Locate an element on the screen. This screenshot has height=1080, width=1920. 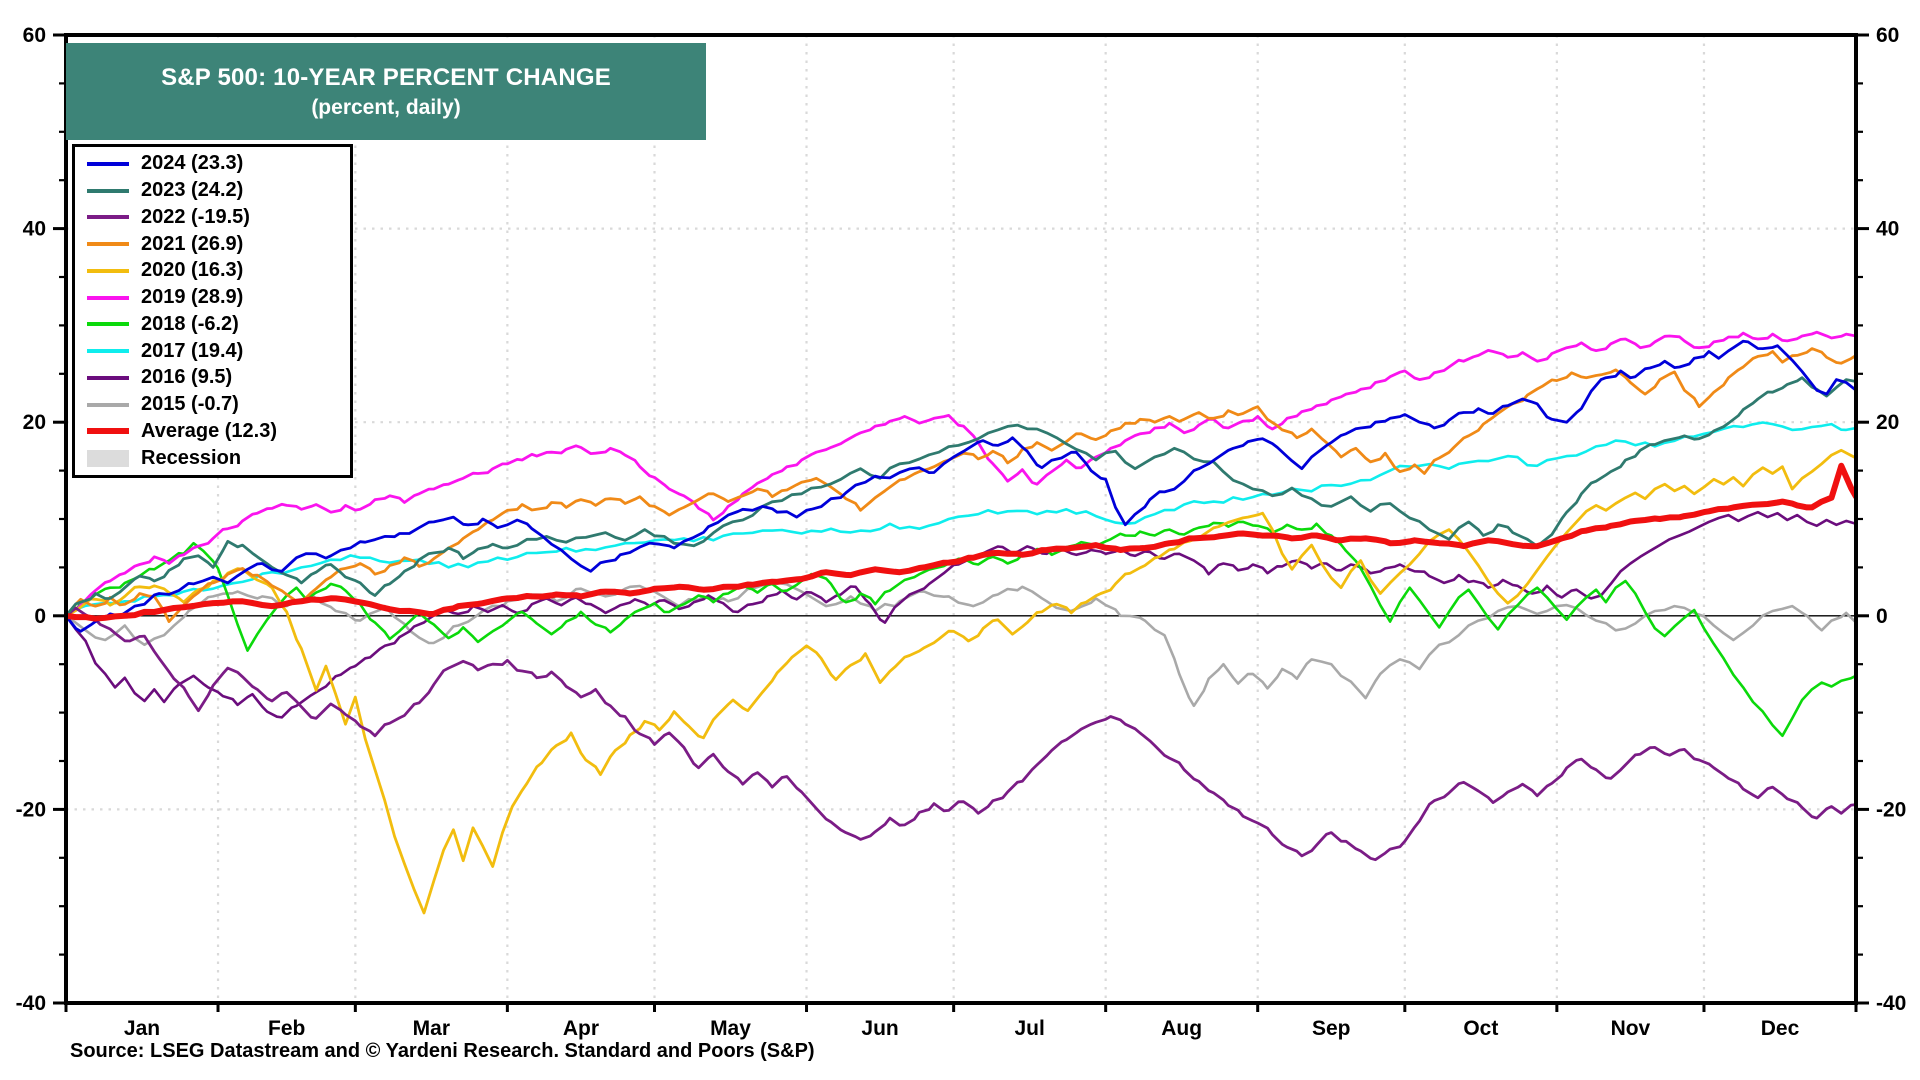
legend-label: Average (12.3) is located at coordinates (209, 430).